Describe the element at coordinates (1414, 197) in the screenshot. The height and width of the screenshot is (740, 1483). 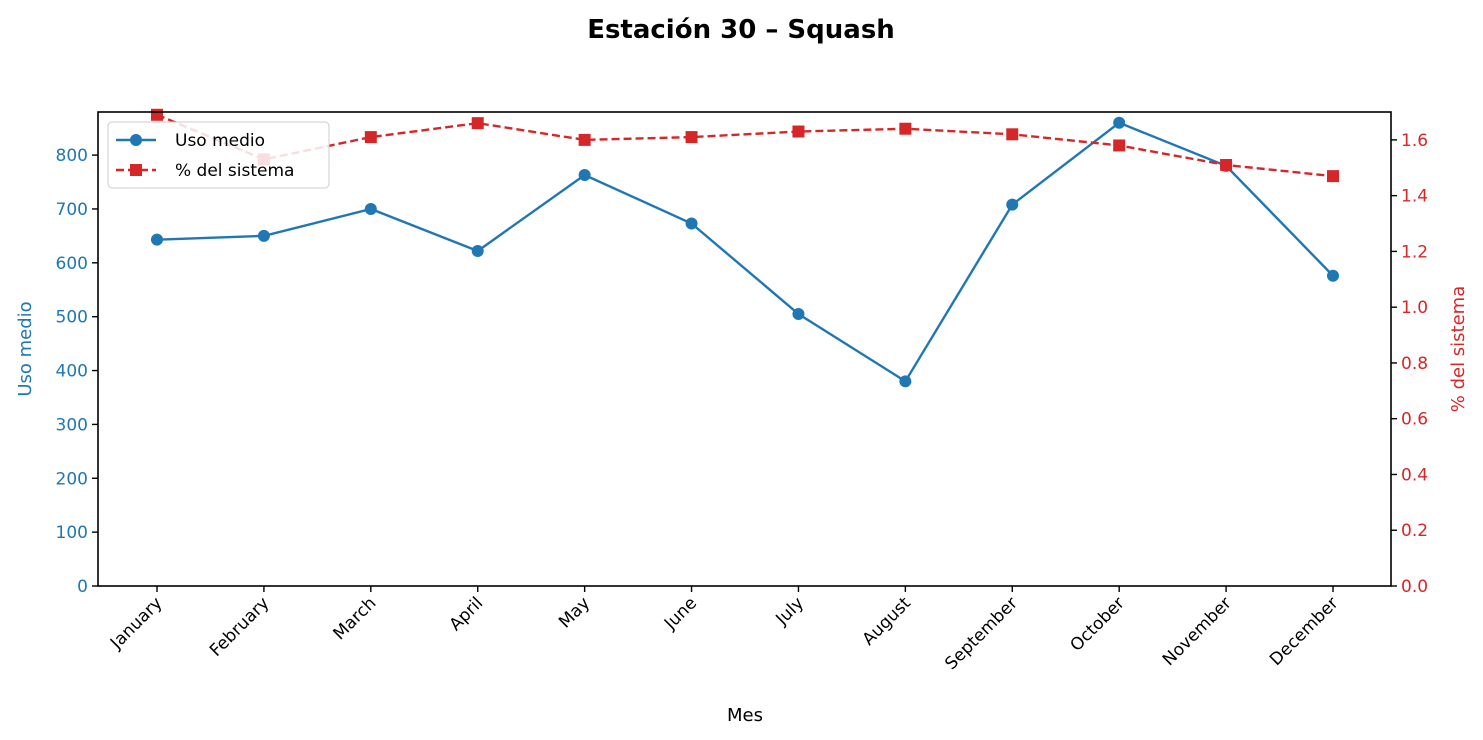
I see `y-right-tick-label: 1.4` at that location.